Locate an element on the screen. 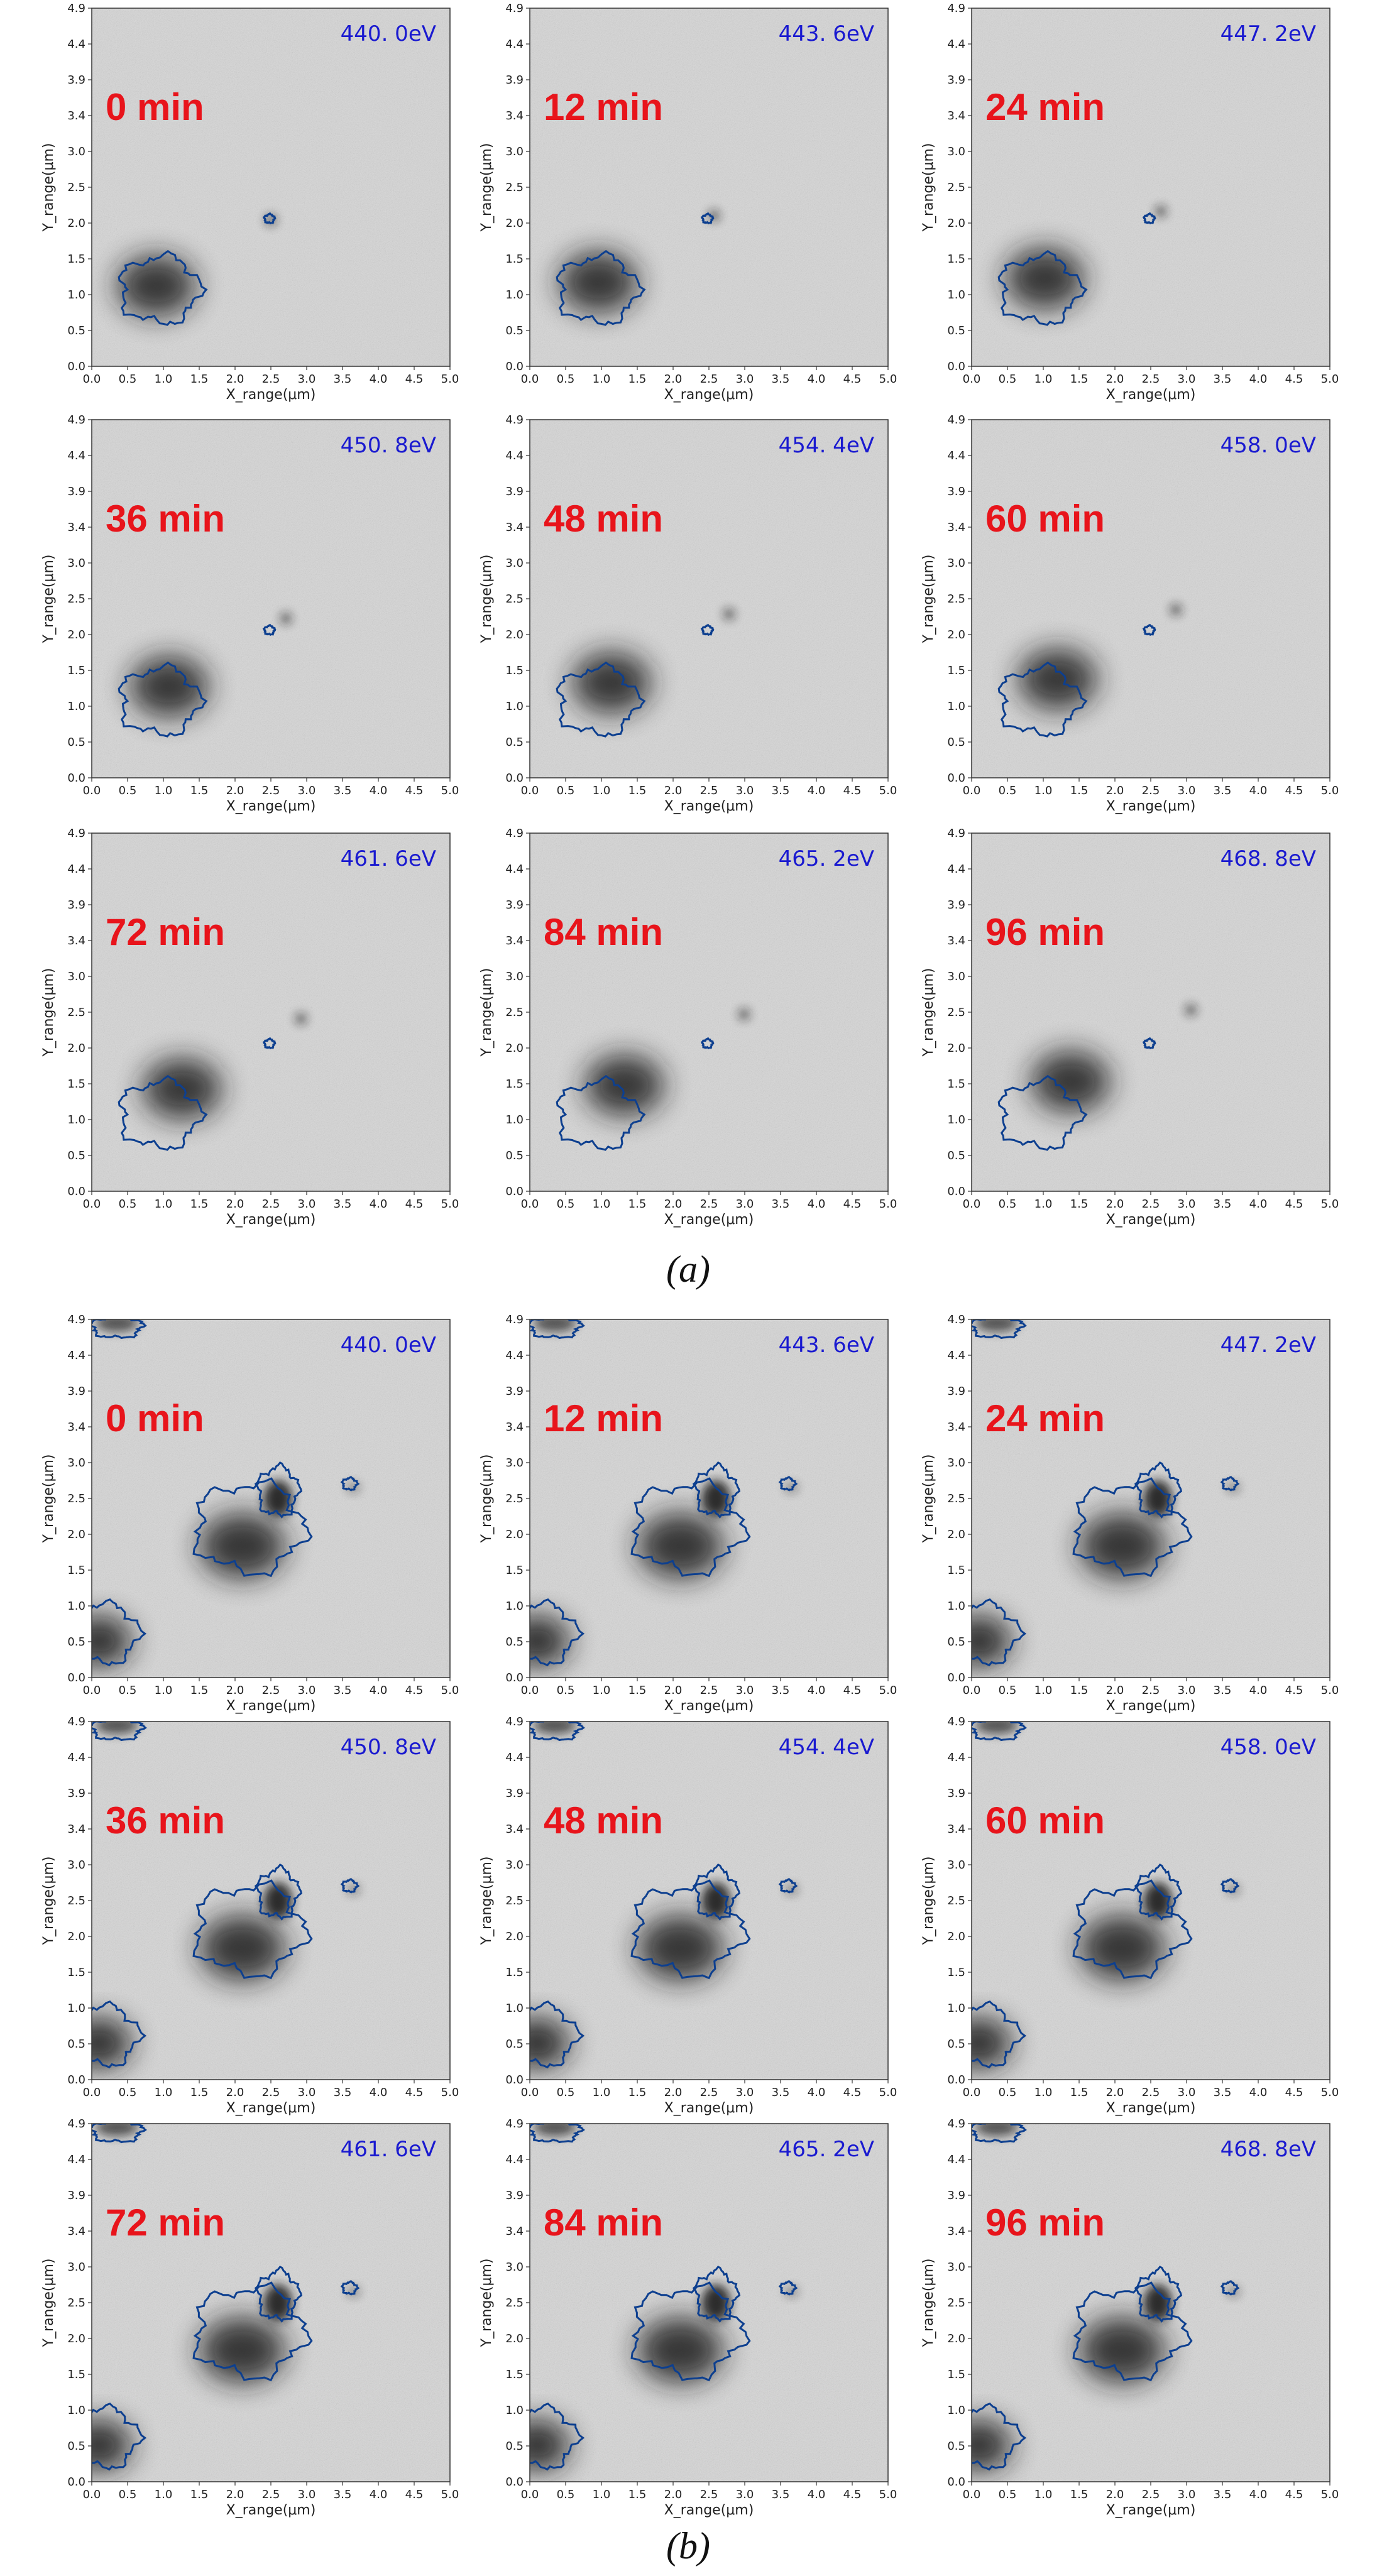 This screenshot has width=1377, height=2576. x-tick-label: 4.0 is located at coordinates (1258, 380).